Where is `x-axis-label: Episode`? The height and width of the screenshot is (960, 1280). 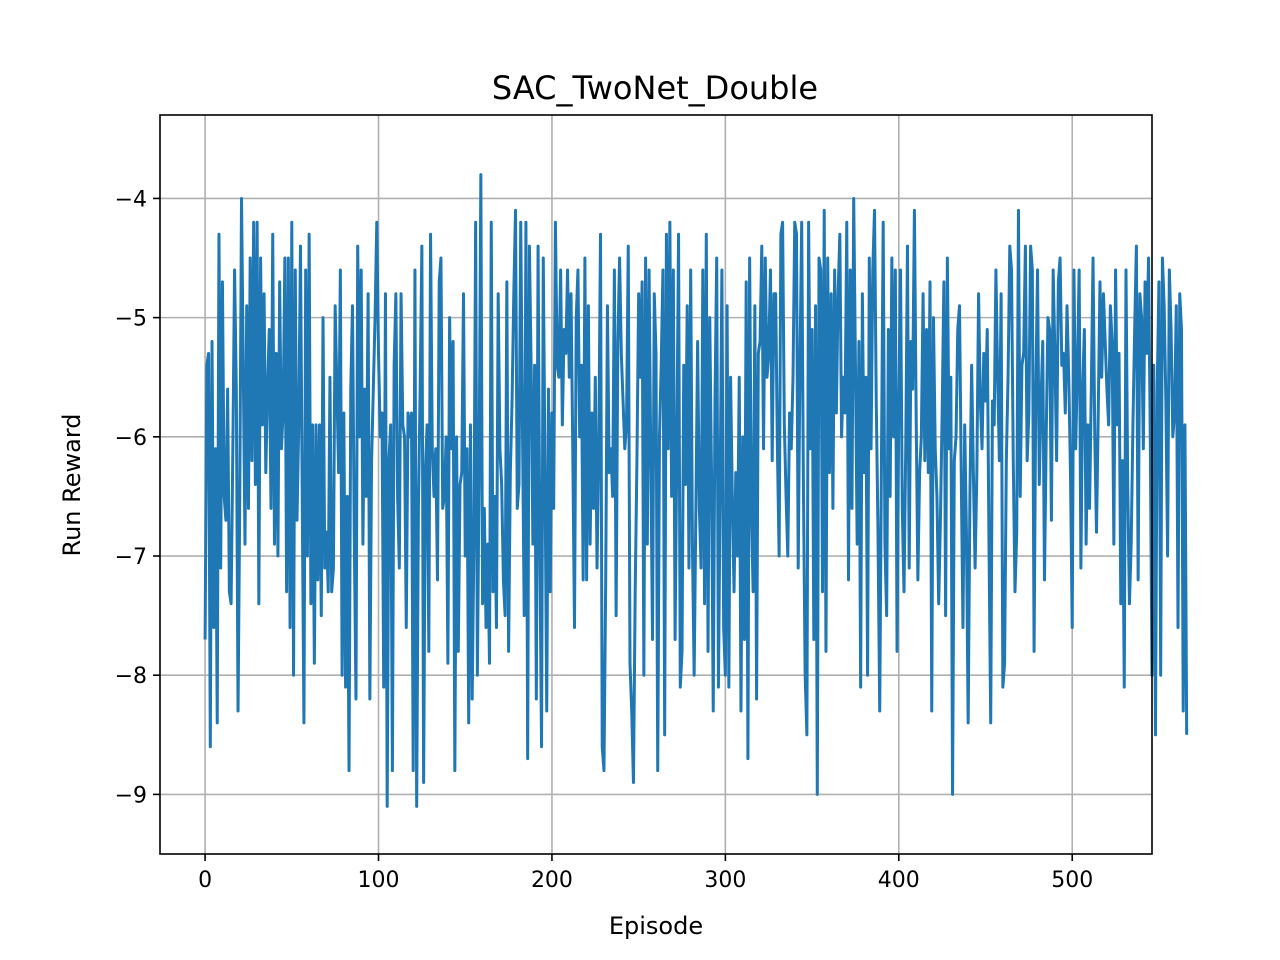 x-axis-label: Episode is located at coordinates (656, 926).